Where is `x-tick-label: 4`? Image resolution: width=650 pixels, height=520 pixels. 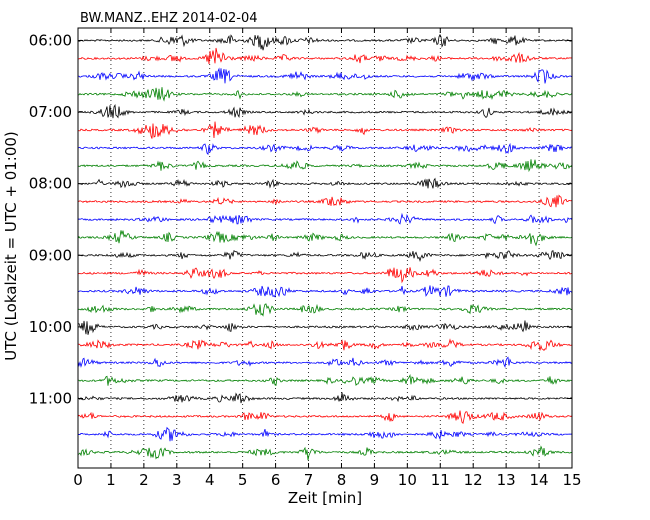
x-tick-label: 4 is located at coordinates (210, 480).